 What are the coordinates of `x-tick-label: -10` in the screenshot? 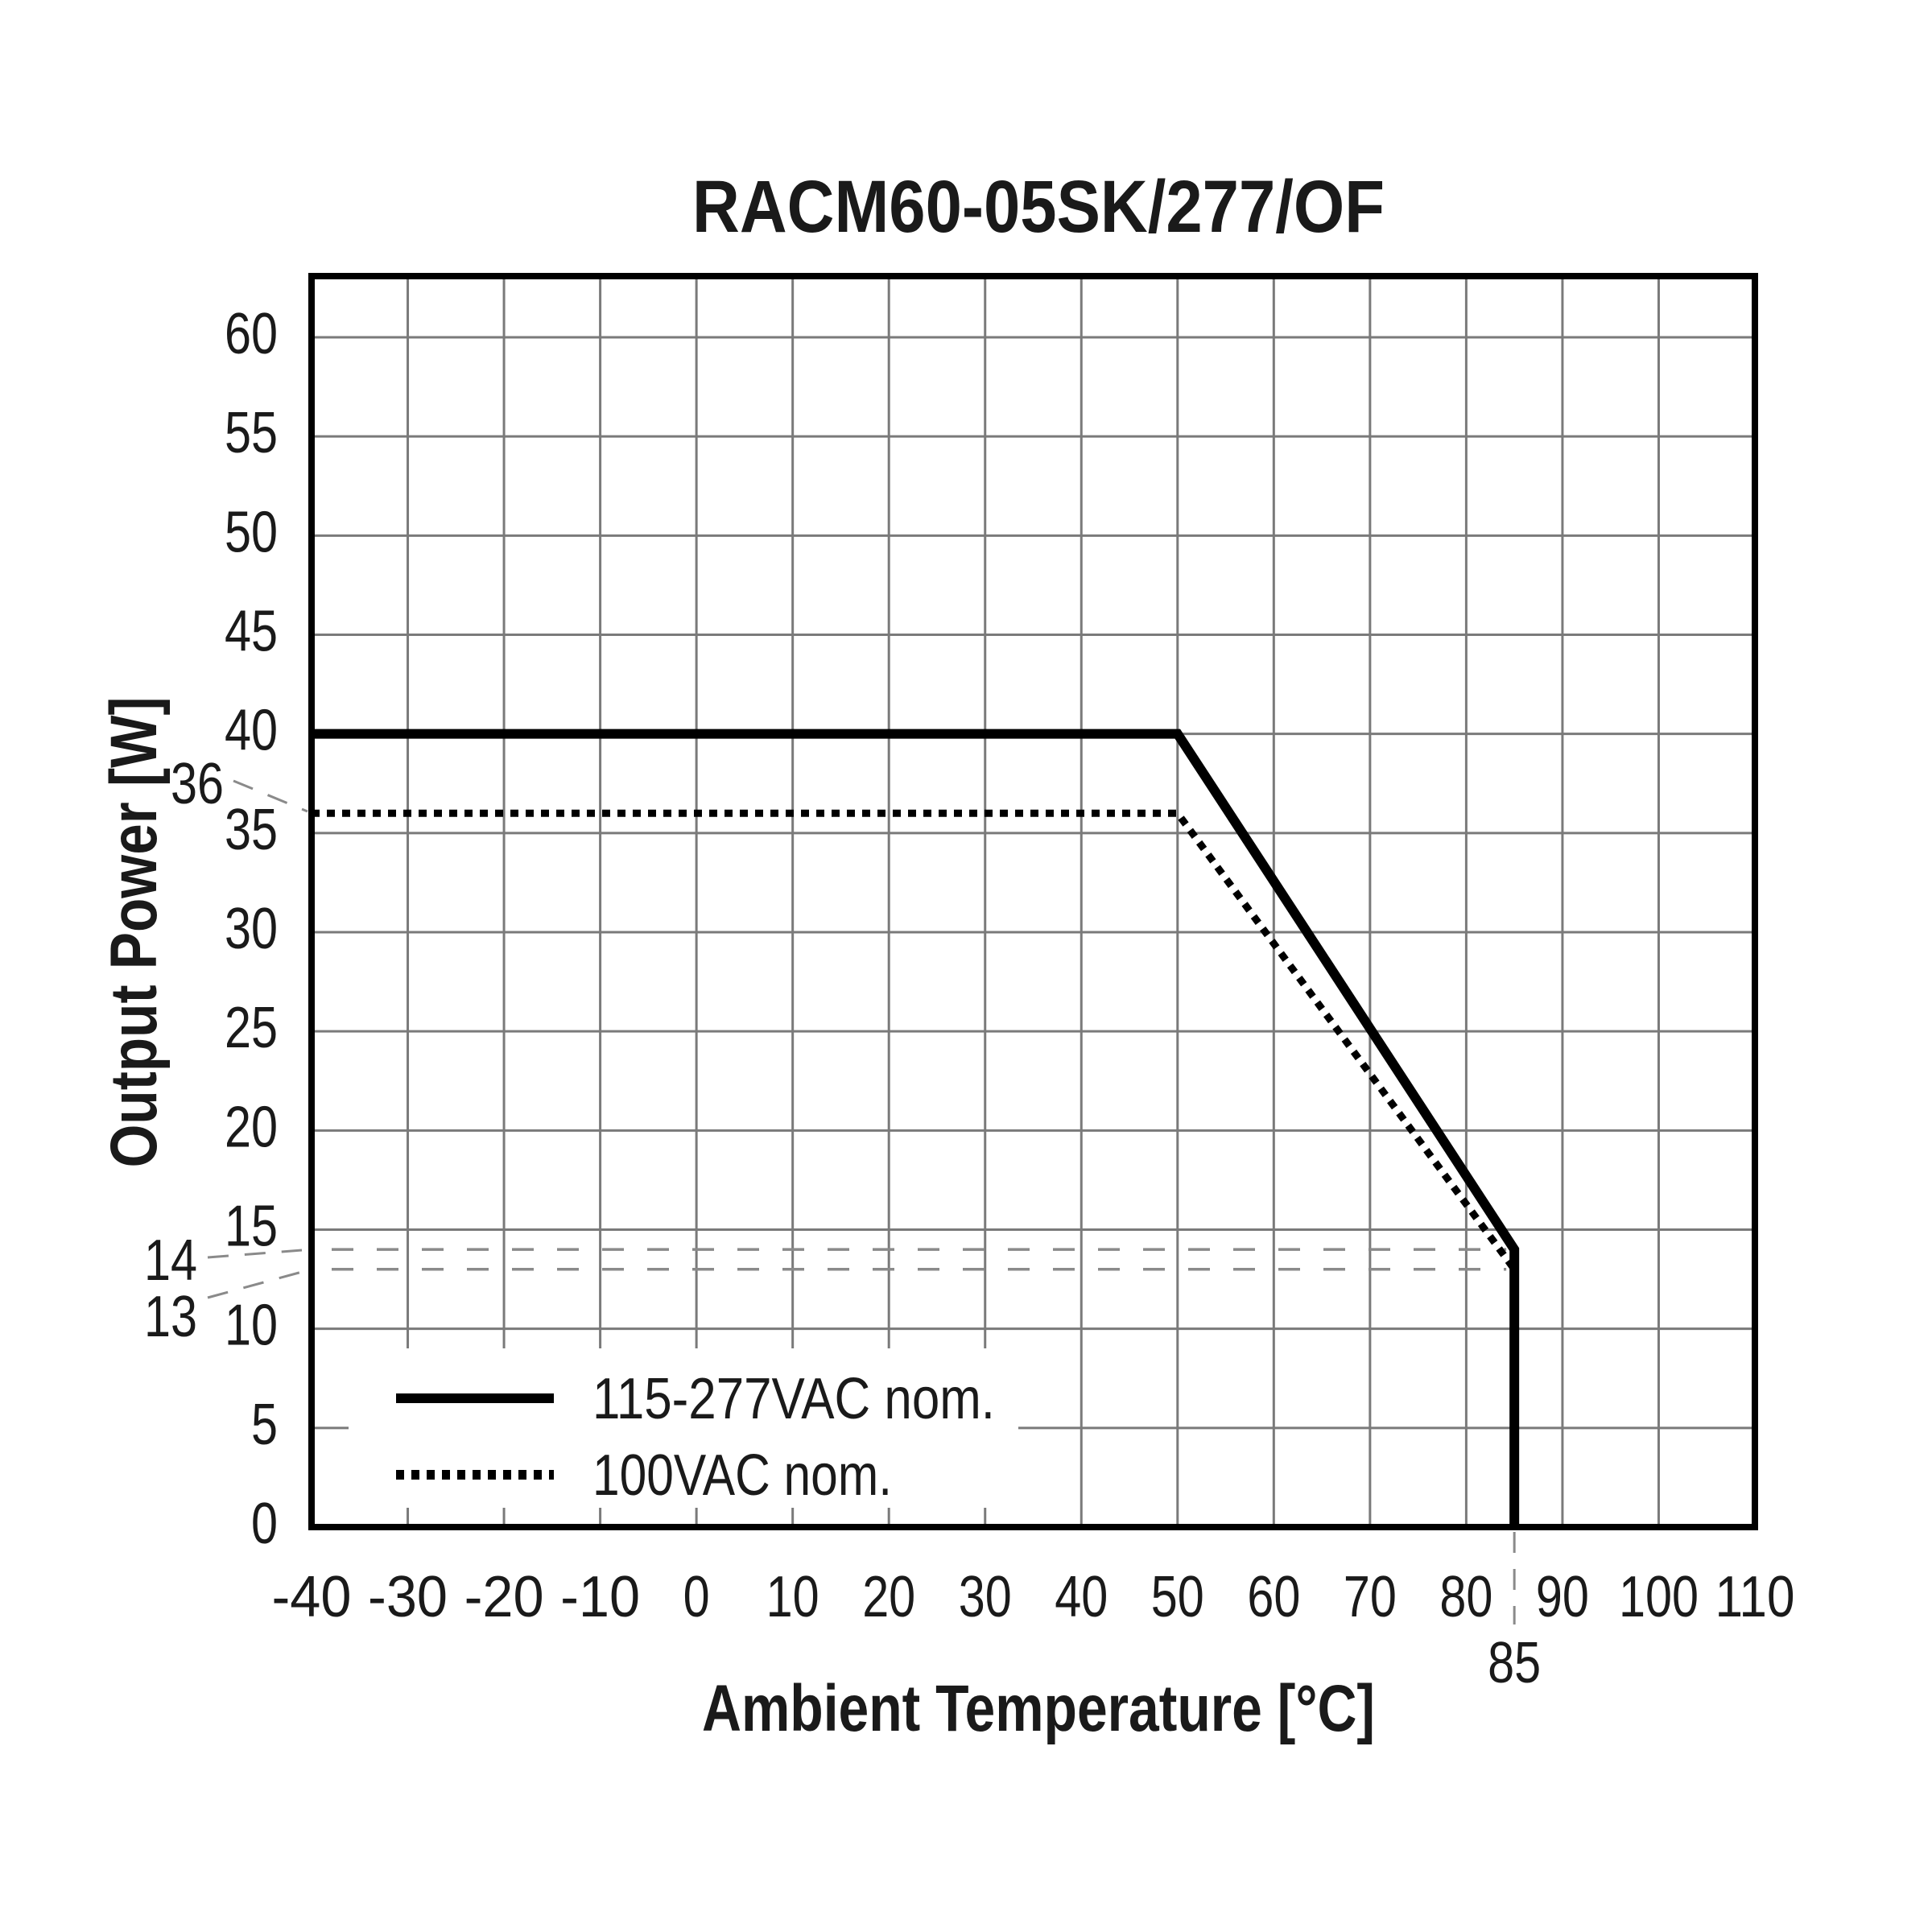 It's located at (600, 1597).